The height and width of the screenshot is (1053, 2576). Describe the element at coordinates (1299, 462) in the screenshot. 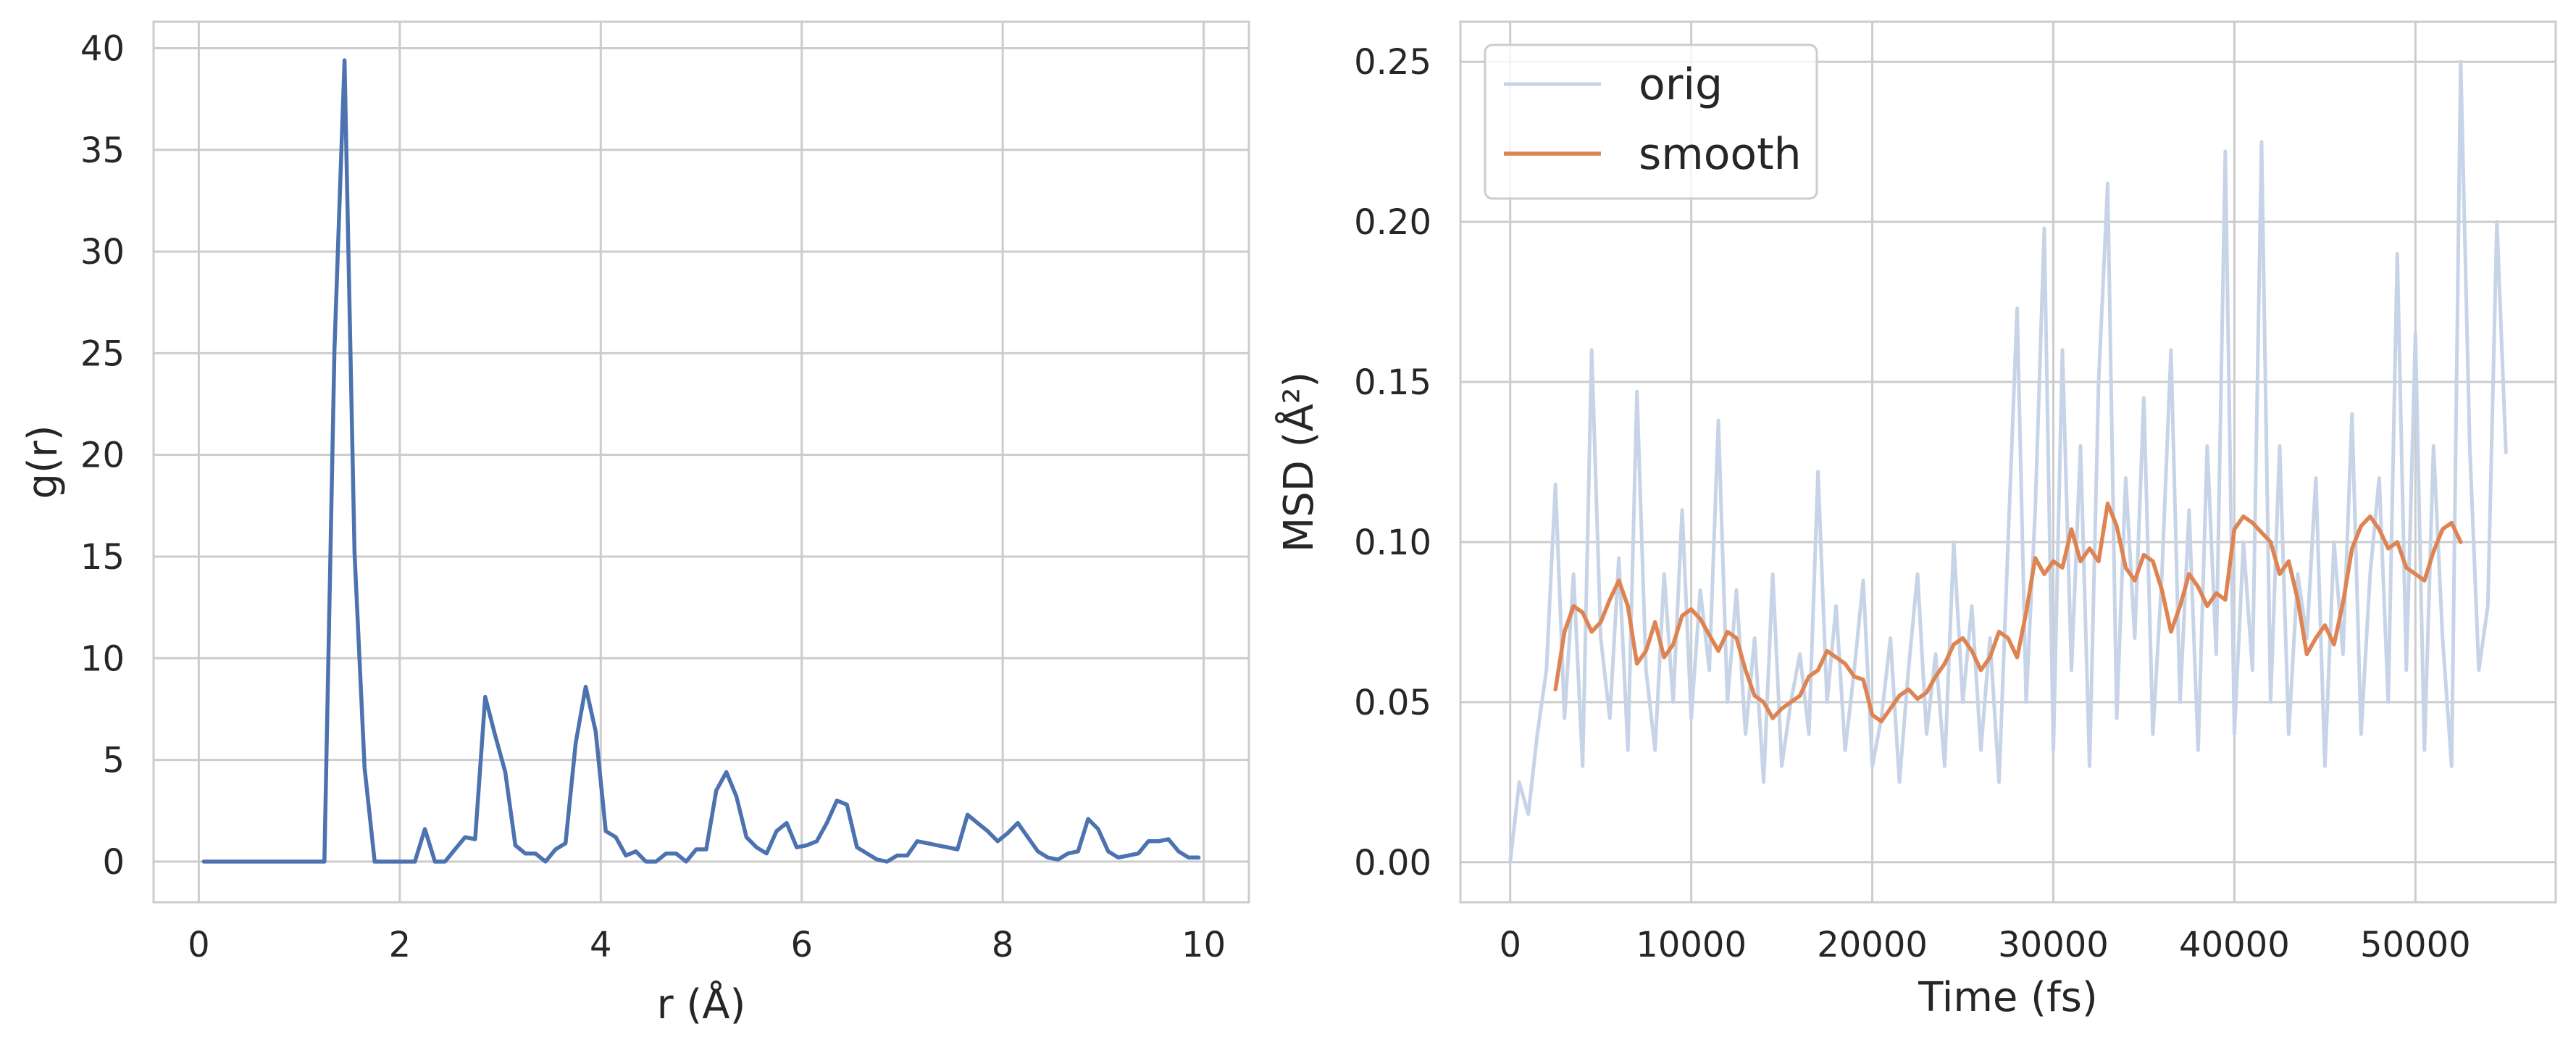

I see `y-axis-label: MSD (Å²)` at that location.